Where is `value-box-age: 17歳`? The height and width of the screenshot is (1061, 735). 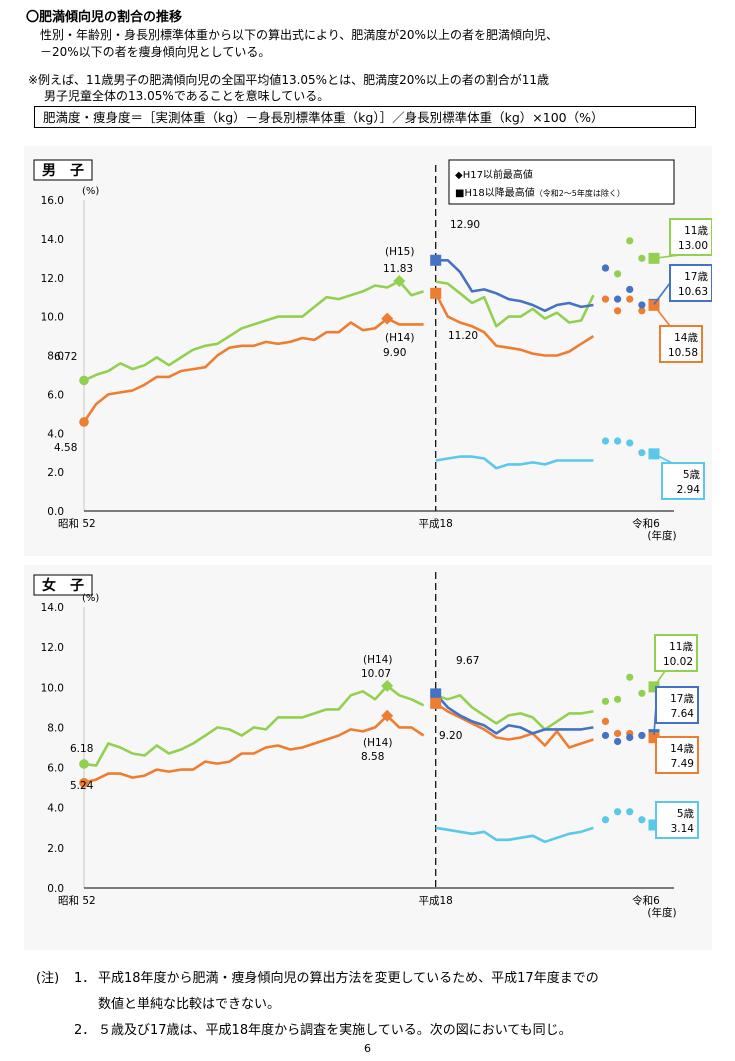 value-box-age: 17歳 is located at coordinates (696, 277).